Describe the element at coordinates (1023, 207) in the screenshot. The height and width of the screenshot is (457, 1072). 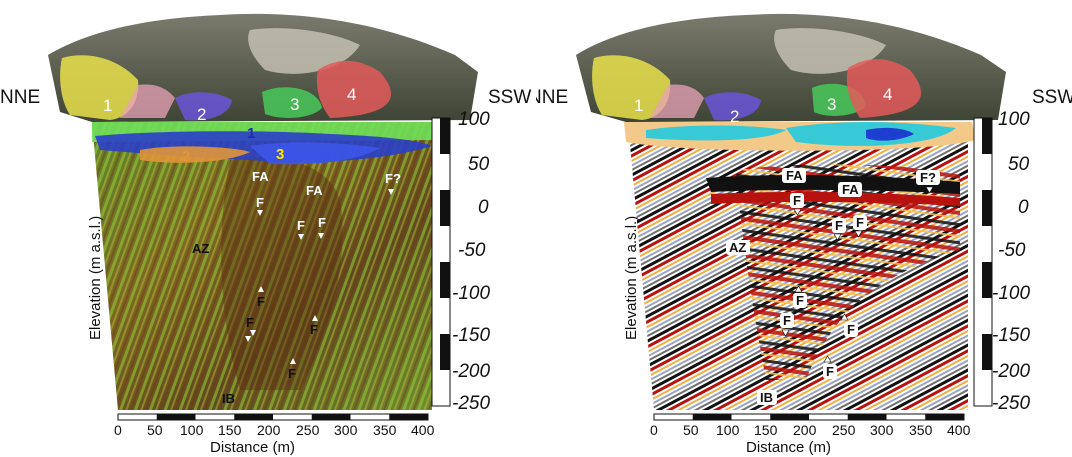
I see `elevation-tick-0: 0` at that location.